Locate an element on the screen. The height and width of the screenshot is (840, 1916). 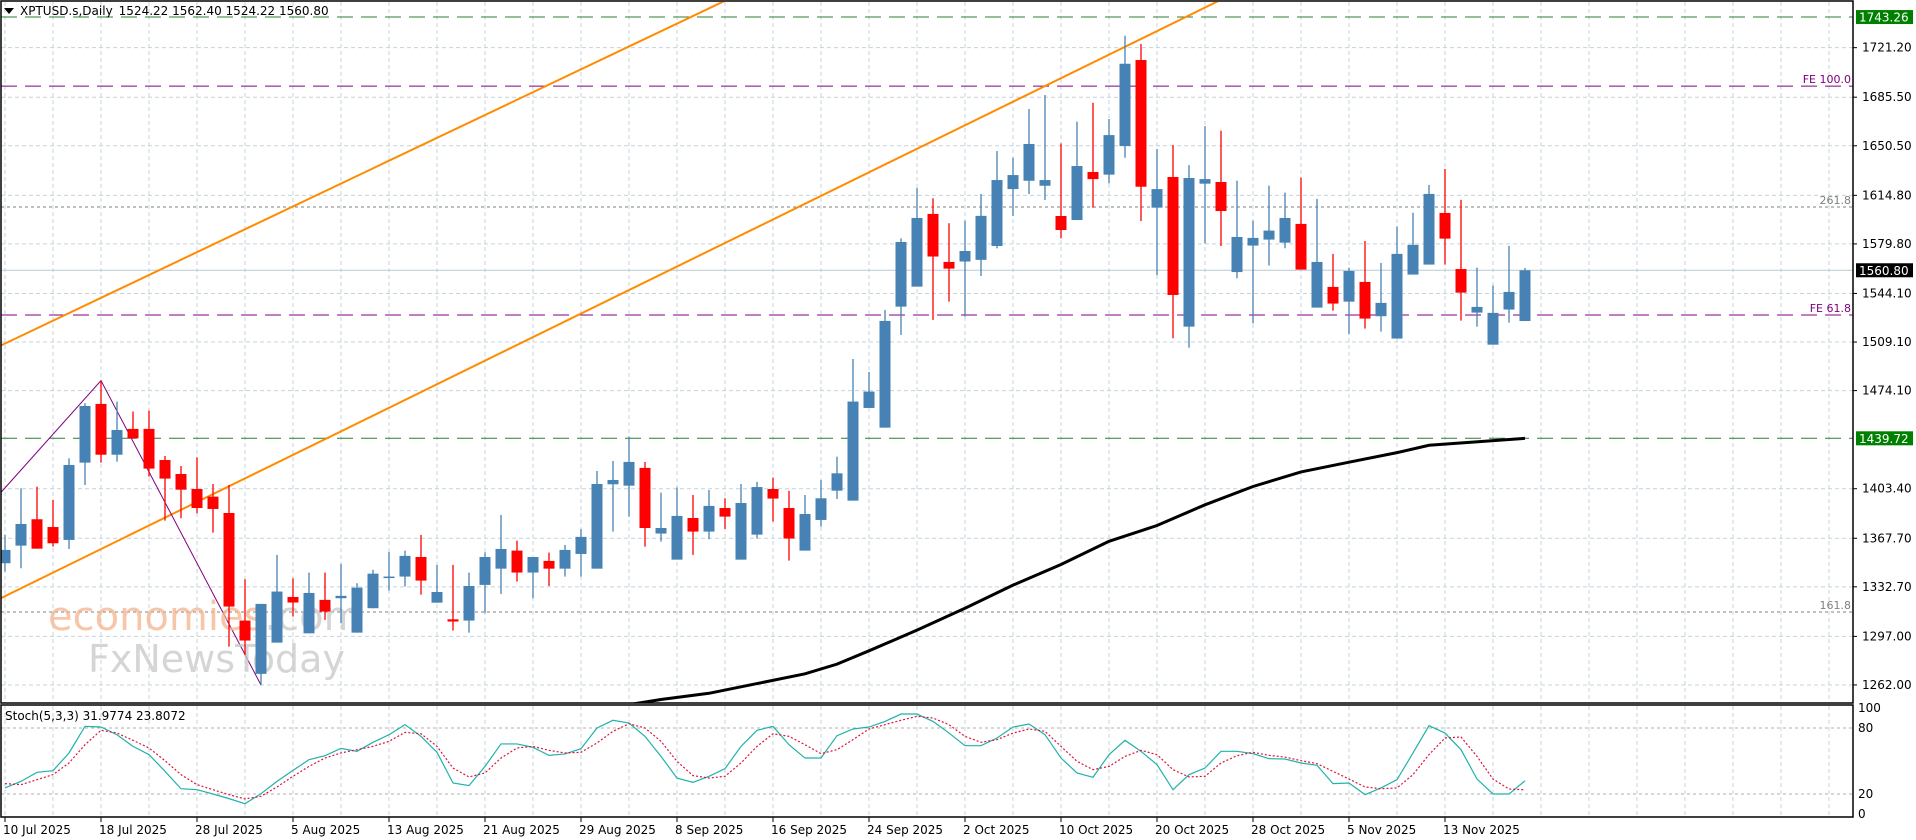
zigzag-line is located at coordinates (131, 532).